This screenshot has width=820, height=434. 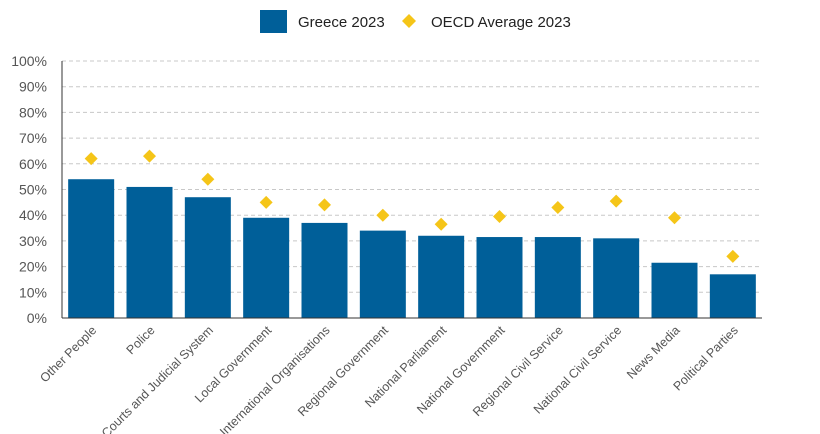 What do you see at coordinates (653, 352) in the screenshot?
I see `x-tick-label: News Media` at bounding box center [653, 352].